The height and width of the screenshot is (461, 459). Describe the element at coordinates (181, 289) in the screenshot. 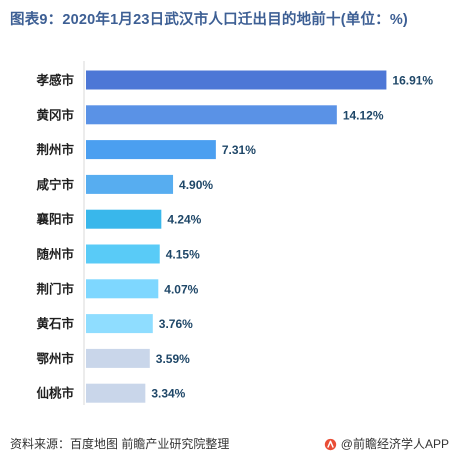

I see `data-label: 4.07%` at that location.